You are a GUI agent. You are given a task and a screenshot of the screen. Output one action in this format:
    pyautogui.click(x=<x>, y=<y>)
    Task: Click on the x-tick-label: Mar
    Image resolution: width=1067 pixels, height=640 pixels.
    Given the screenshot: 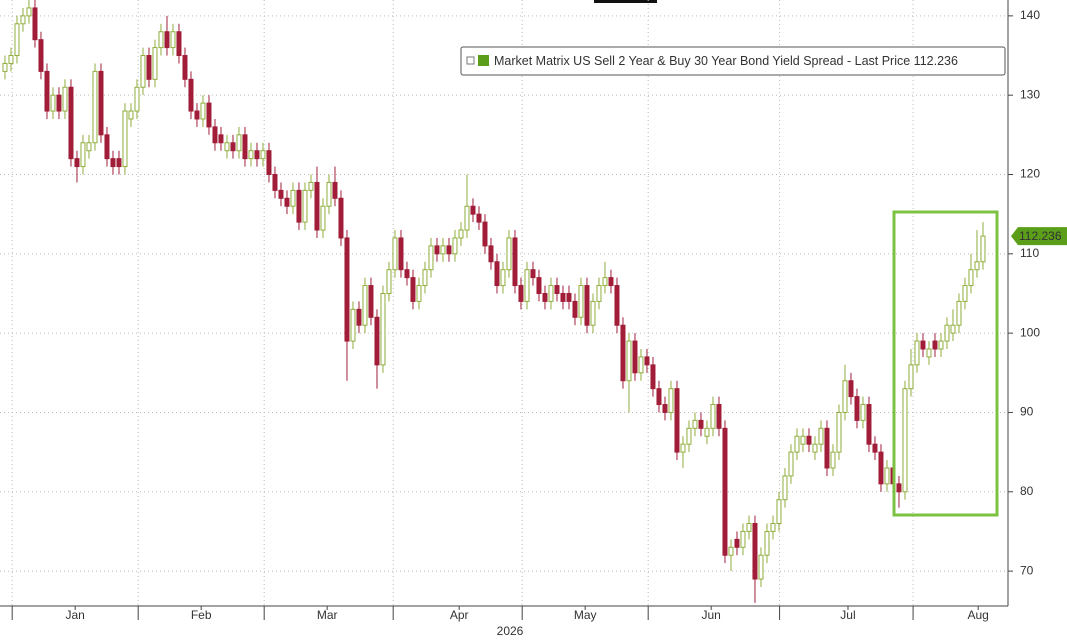 What is the action you would take?
    pyautogui.click(x=327, y=615)
    